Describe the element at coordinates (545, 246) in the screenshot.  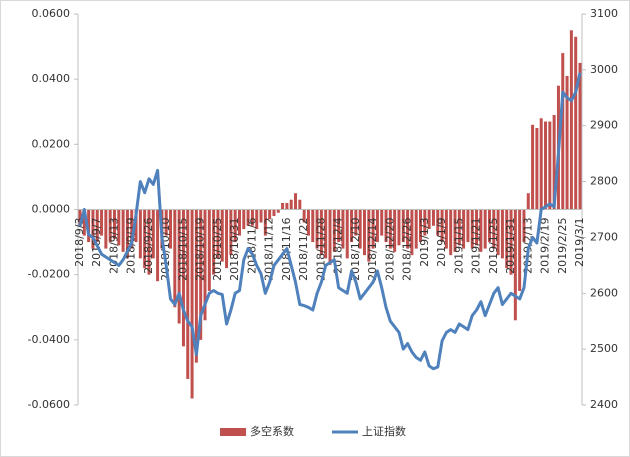
I see `x-tick-label: 2019/2/19` at that location.